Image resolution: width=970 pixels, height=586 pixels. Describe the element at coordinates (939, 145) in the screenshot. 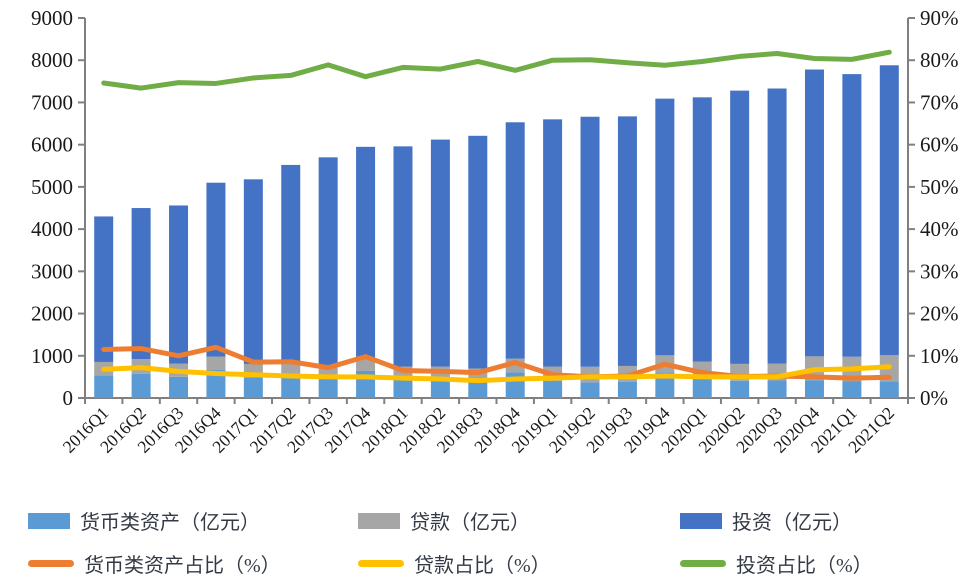

I see `right-axis-tick-label: 60%` at that location.